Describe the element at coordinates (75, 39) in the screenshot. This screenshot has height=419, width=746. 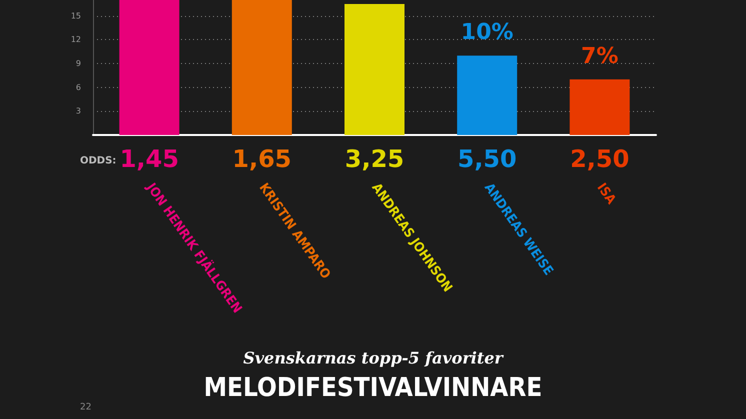
I see `y-tick-label: 12` at that location.